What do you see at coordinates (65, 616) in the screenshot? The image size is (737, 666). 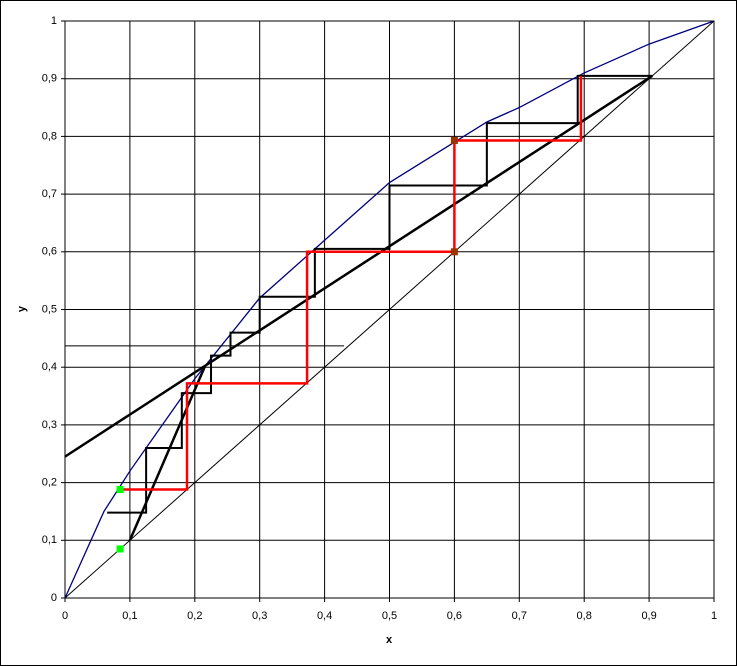 I see `x-tick-label: 0` at bounding box center [65, 616].